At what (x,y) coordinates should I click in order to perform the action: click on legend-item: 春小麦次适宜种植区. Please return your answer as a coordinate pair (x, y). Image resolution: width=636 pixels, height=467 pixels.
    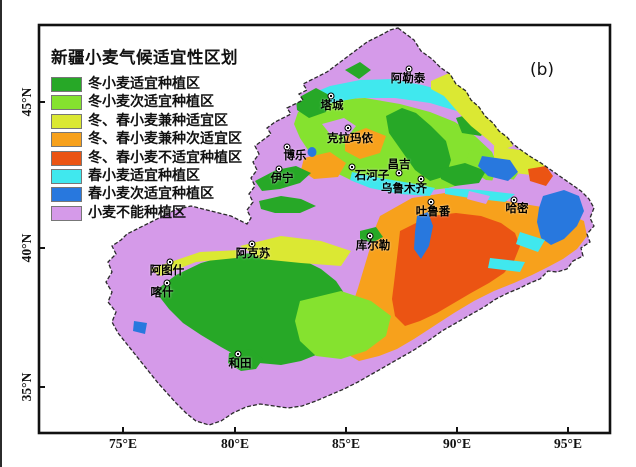
    Looking at the image, I should click on (146, 194).